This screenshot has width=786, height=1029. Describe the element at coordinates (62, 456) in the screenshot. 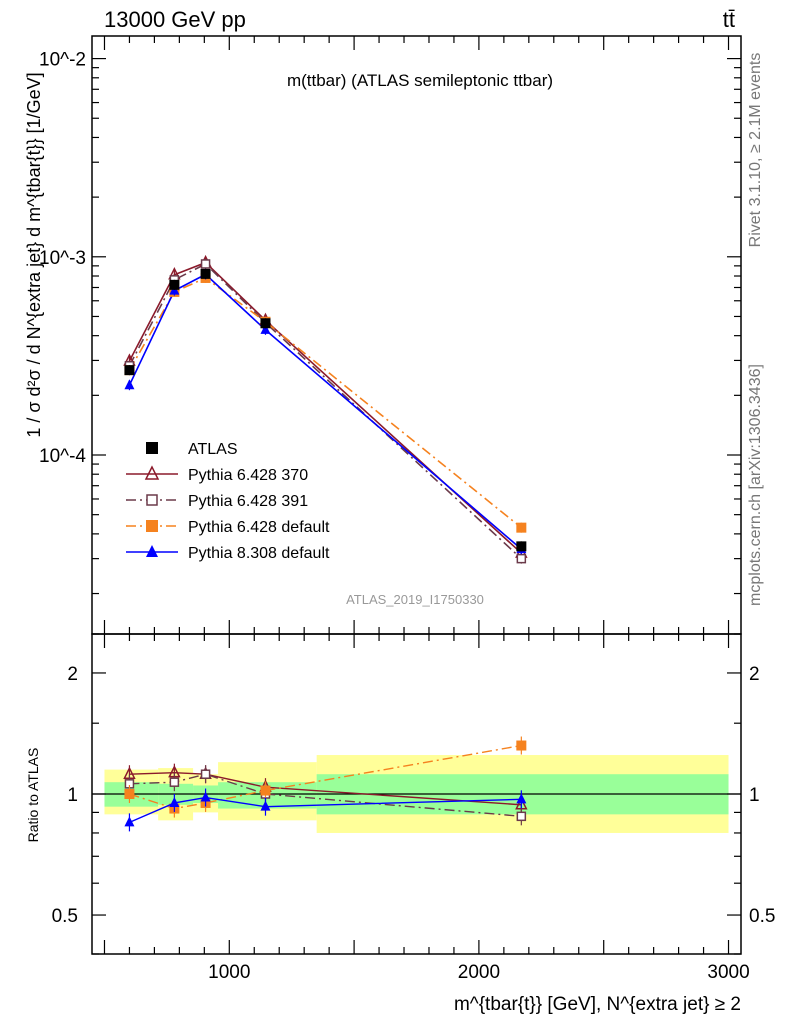

I see `y-tick-label: 10^-4` at that location.